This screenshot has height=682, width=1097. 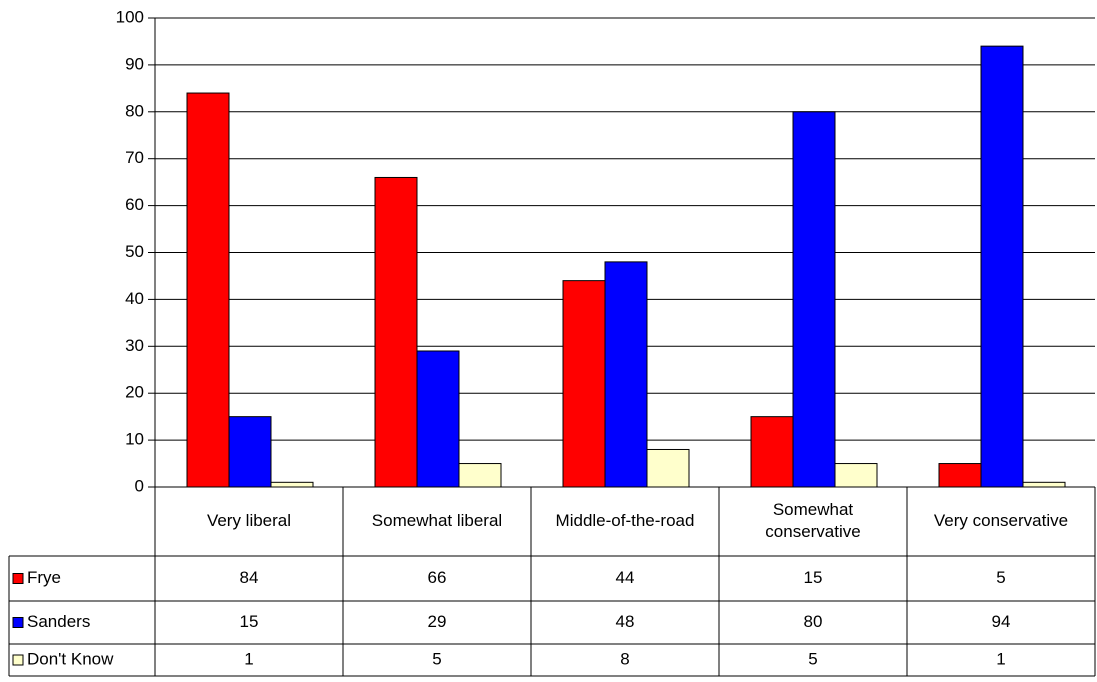 I want to click on y-tick-label: 0, so click(x=139, y=485).